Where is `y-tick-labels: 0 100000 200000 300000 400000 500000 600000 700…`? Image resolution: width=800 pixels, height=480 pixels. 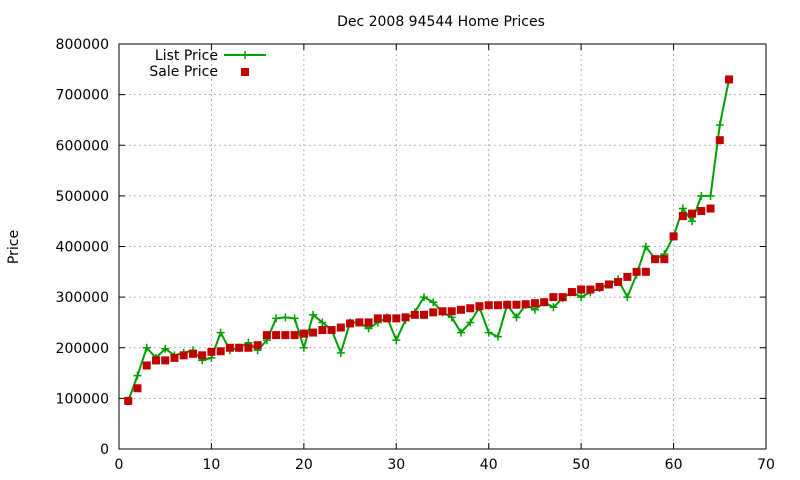 y-tick-labels: 0 100000 200000 300000 400000 500000 600000 700… is located at coordinates (82, 247).